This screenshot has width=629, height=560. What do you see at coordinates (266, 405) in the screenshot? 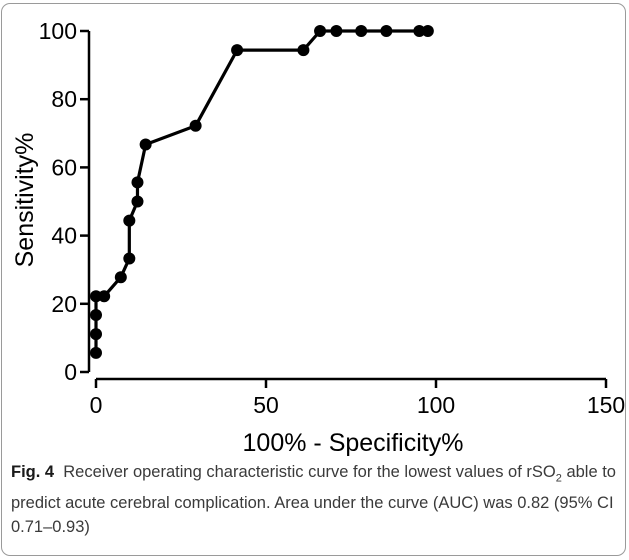
I see `x-tick-label: 50` at bounding box center [266, 405].